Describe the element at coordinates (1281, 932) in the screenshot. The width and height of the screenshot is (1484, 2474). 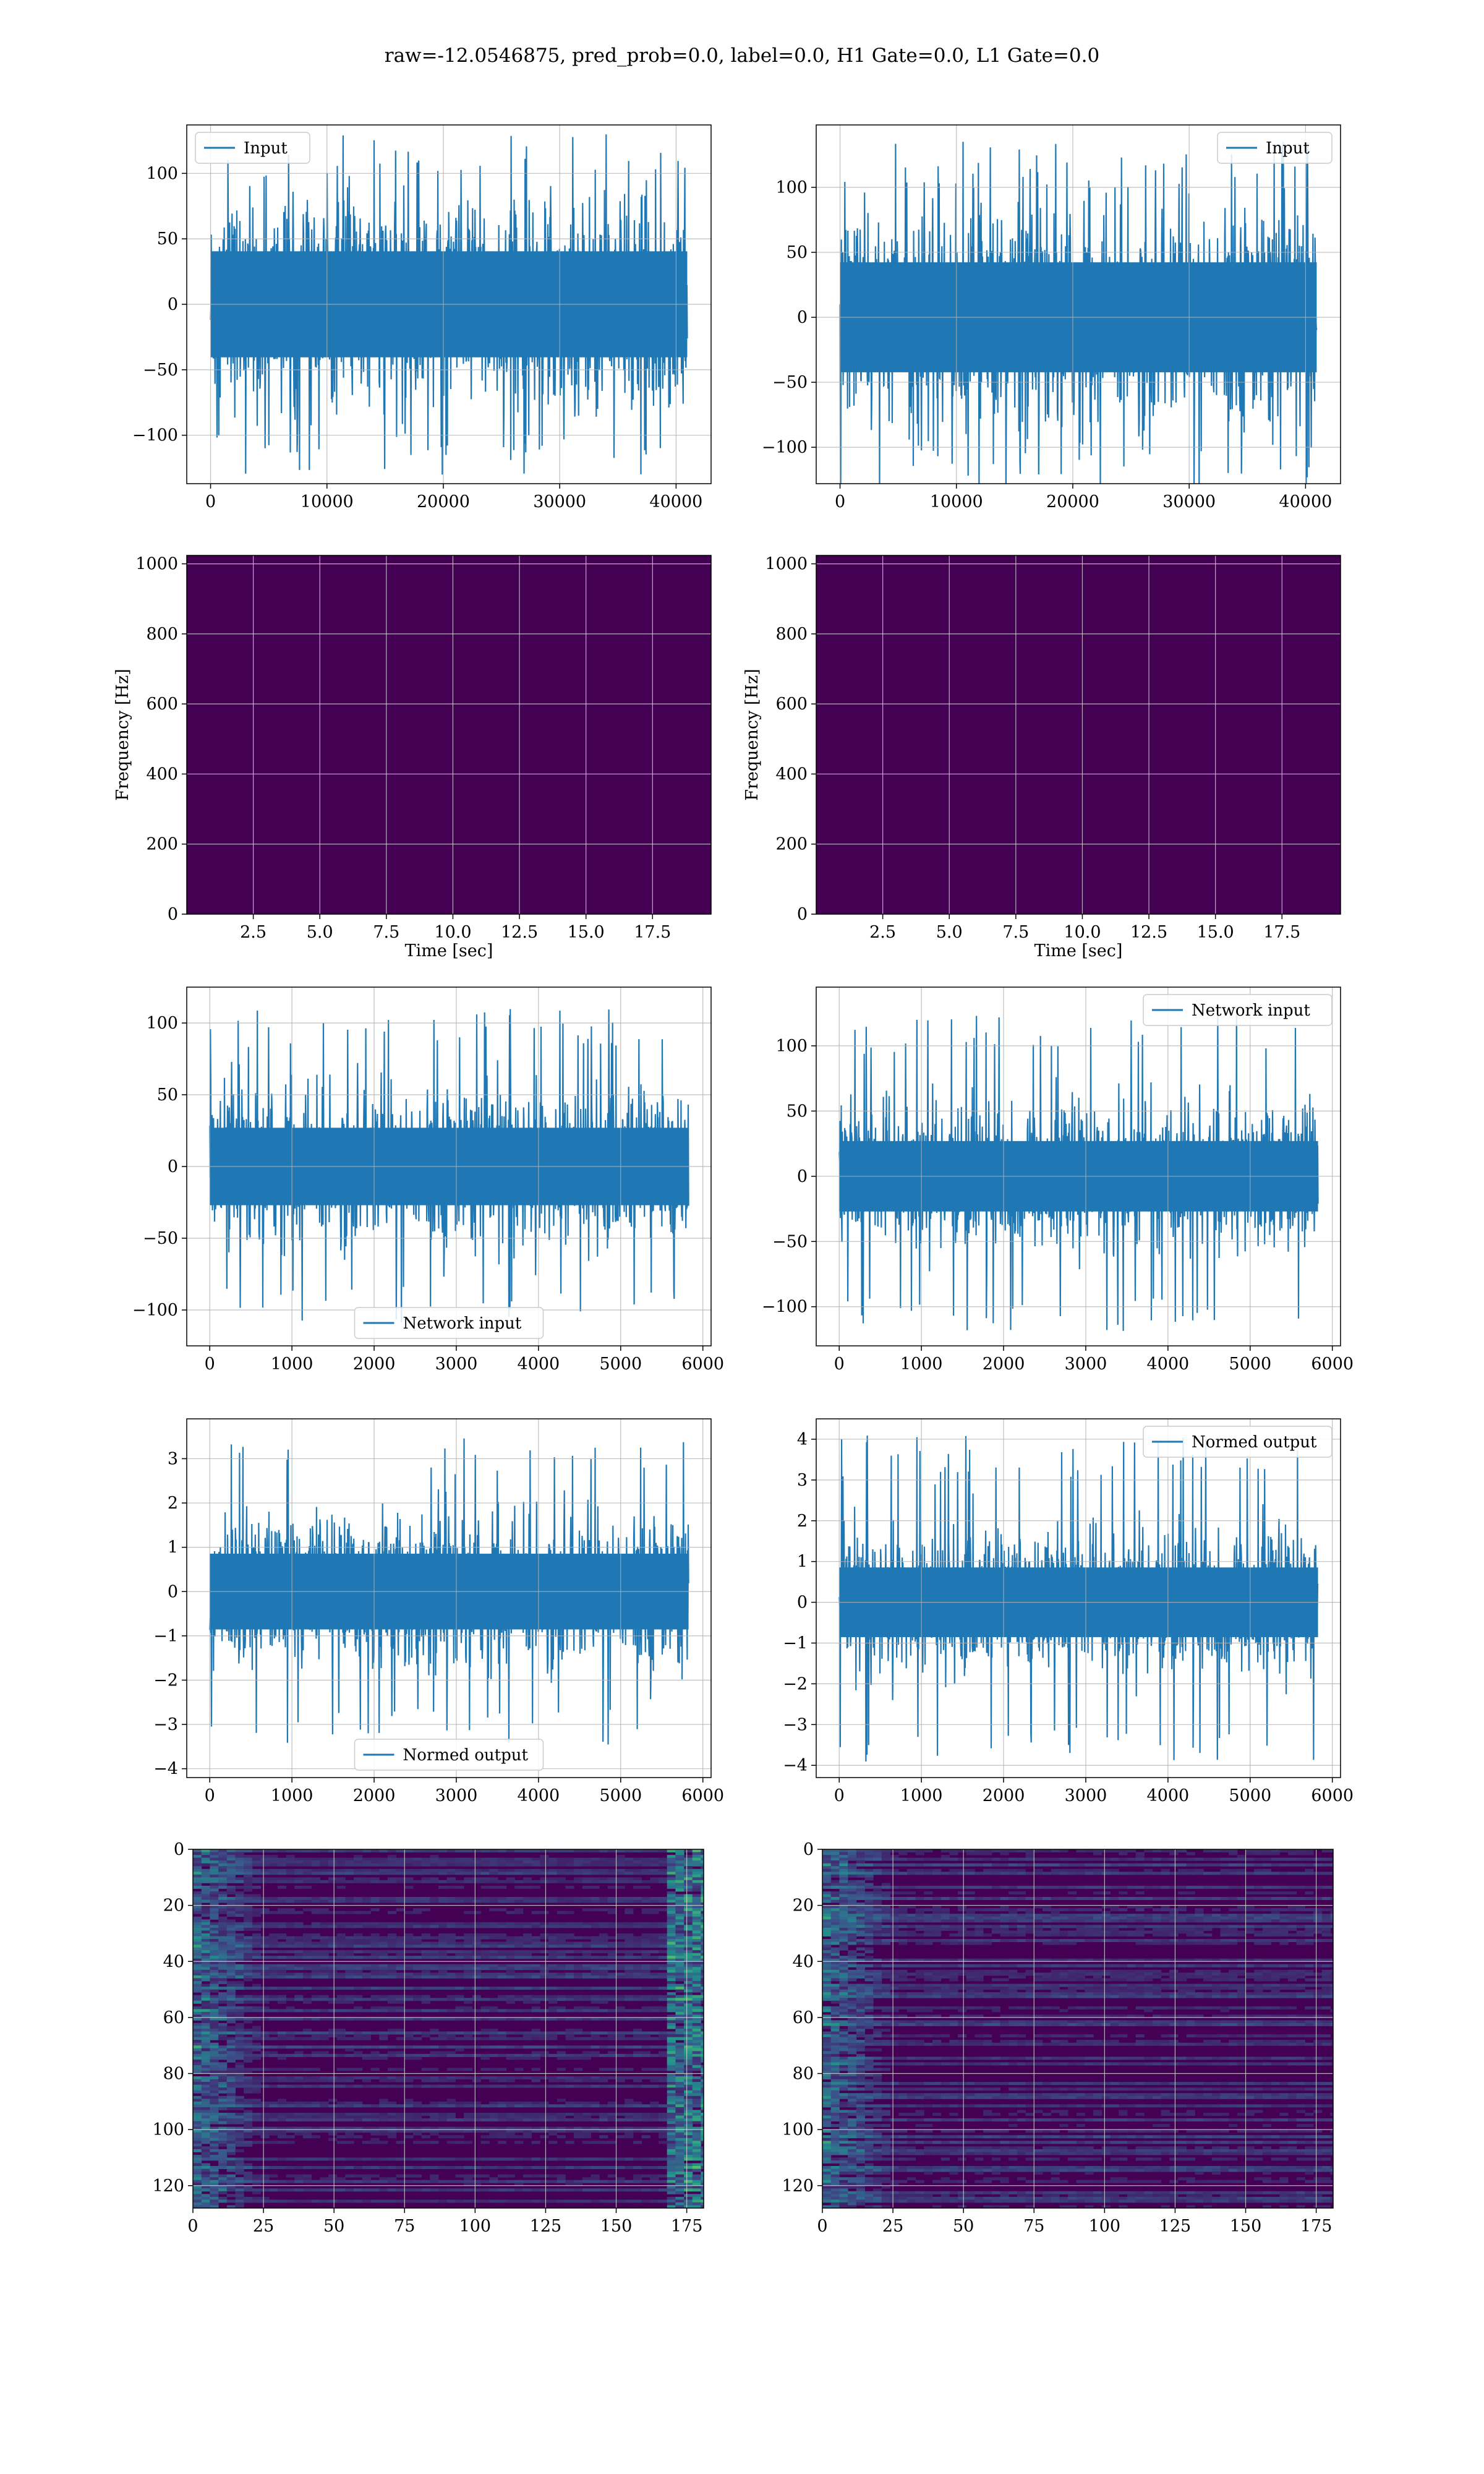
I see `x-tick-label: 17.5` at that location.